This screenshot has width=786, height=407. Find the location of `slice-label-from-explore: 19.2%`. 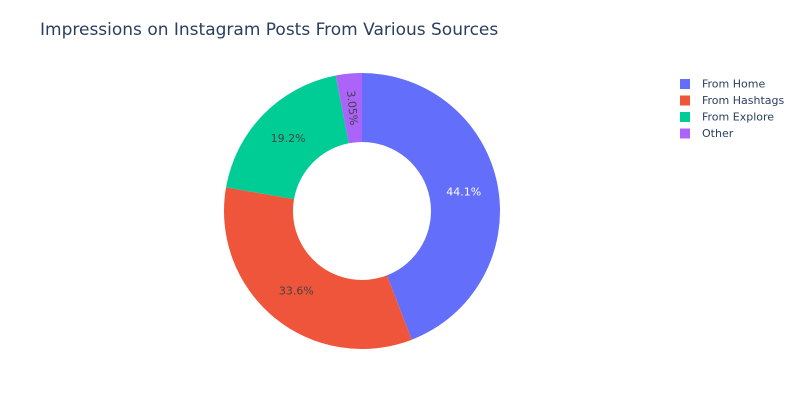

slice-label-from-explore: 19.2% is located at coordinates (288, 138).